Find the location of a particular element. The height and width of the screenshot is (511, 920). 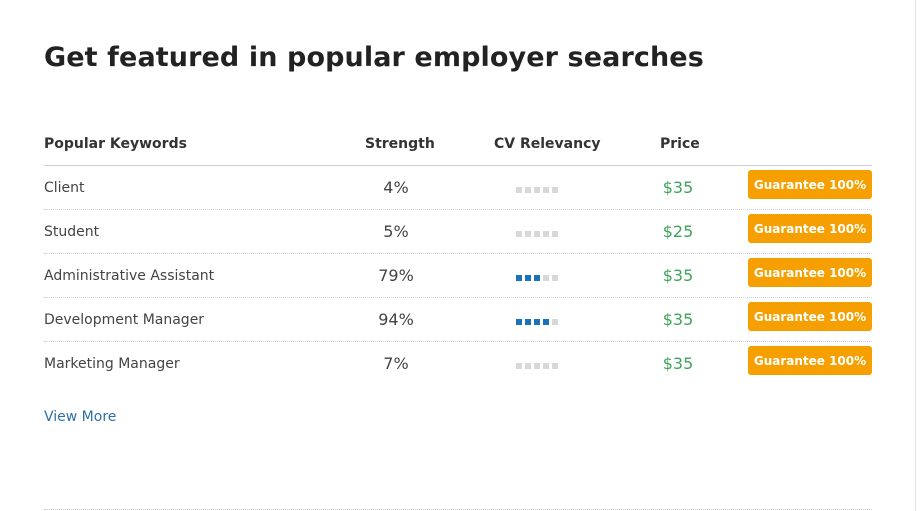

header-strength: Strength is located at coordinates (400, 144).